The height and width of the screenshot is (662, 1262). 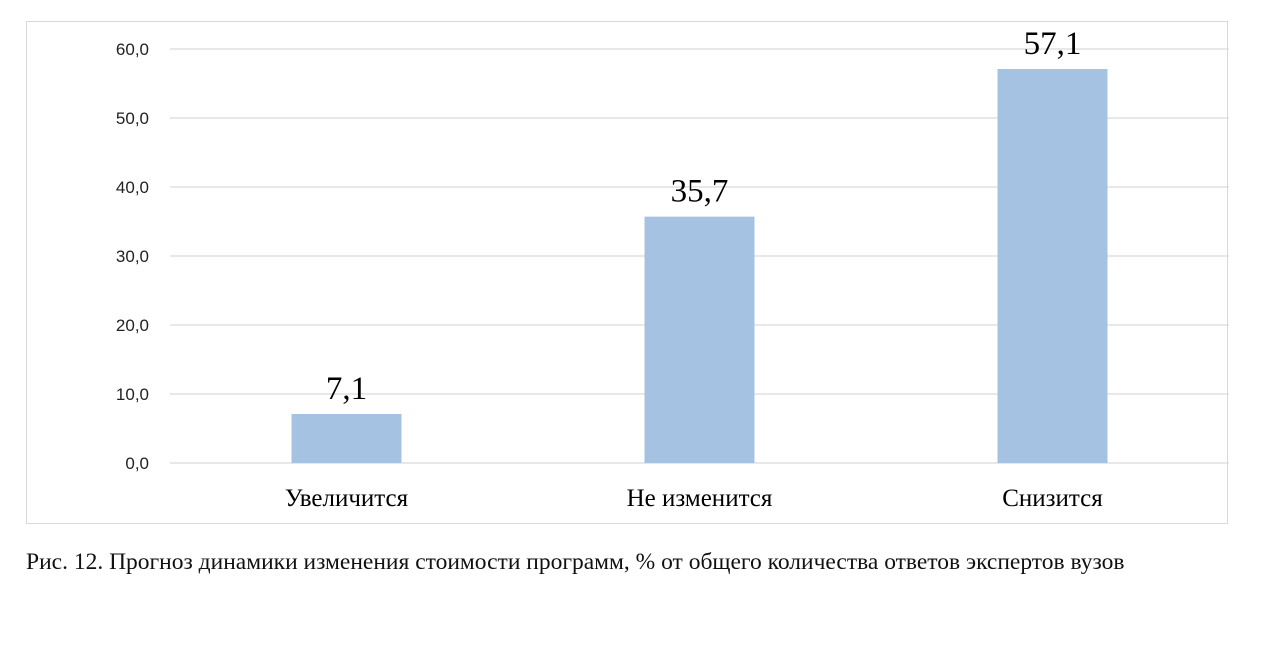 What do you see at coordinates (1052, 498) in the screenshot?
I see `x-category-label: Снизится` at bounding box center [1052, 498].